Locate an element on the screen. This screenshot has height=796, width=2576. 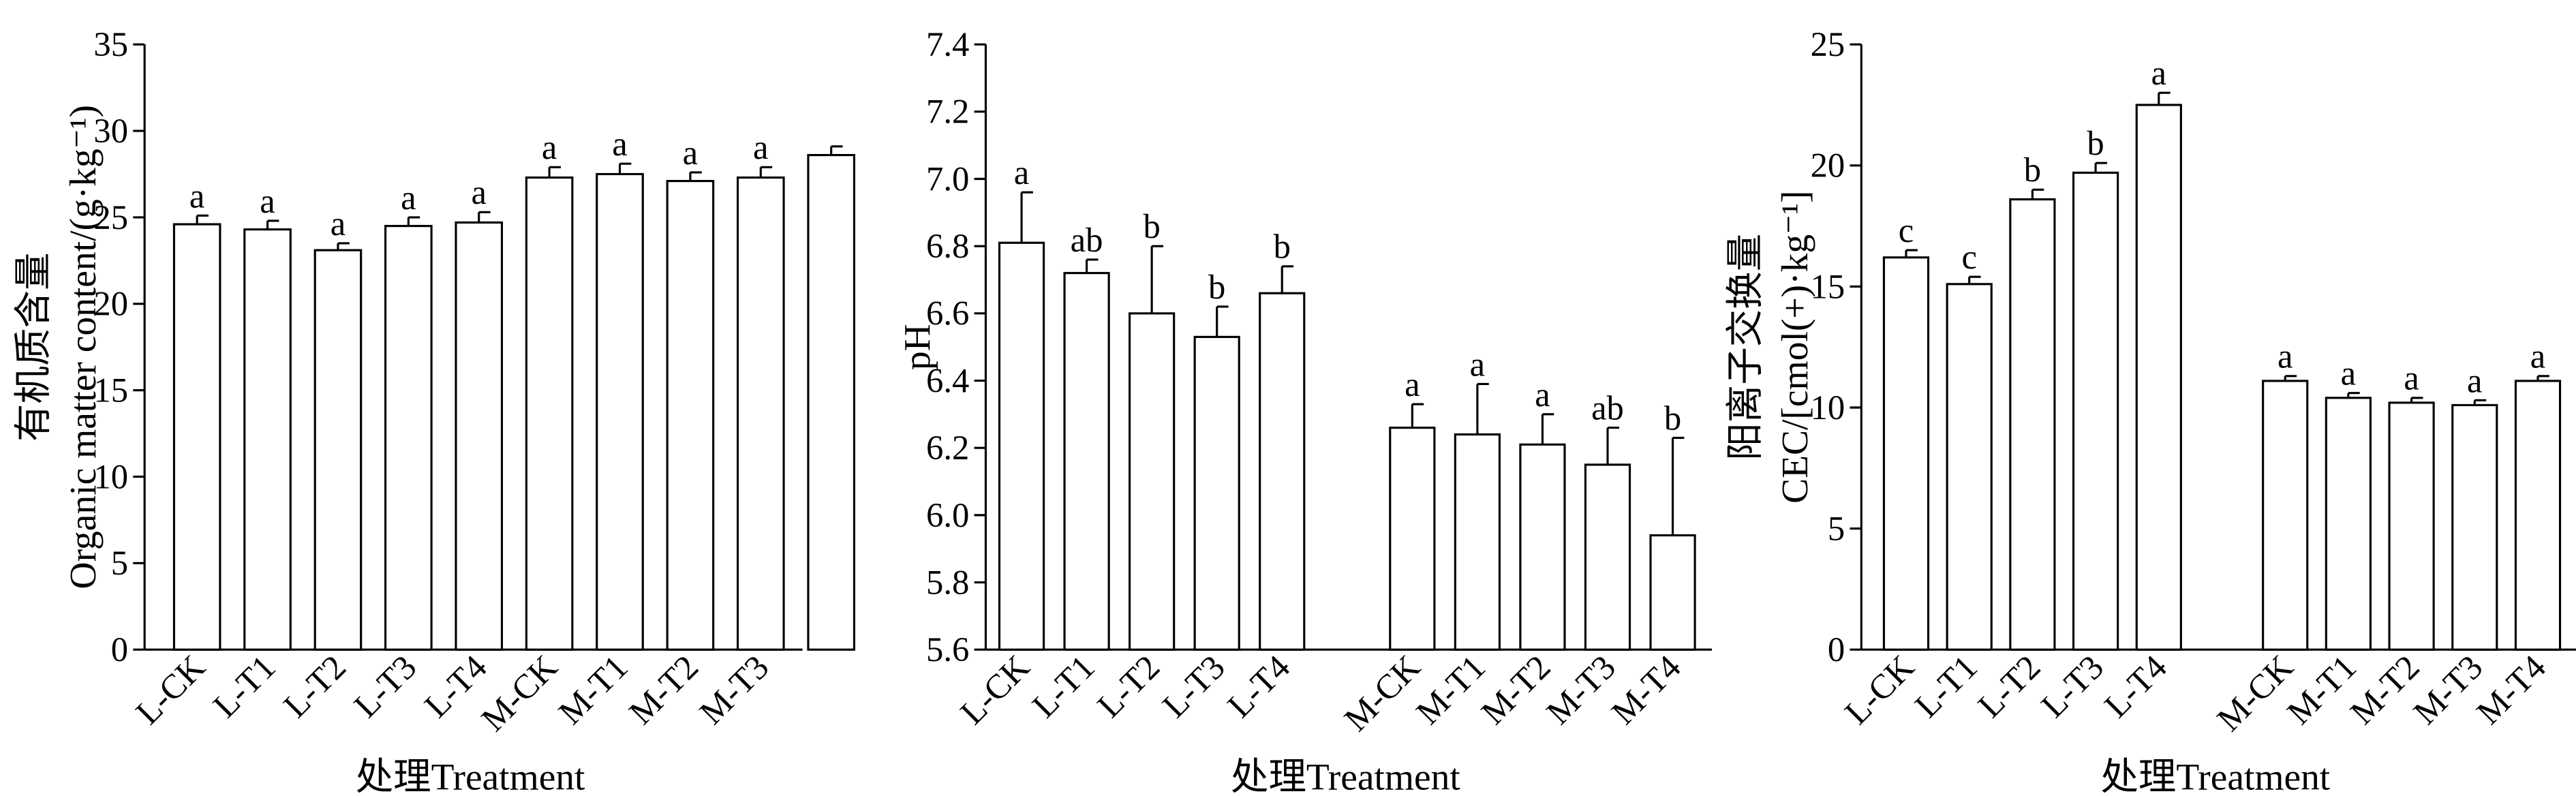
y-axis-label: pH is located at coordinates (917, 347).